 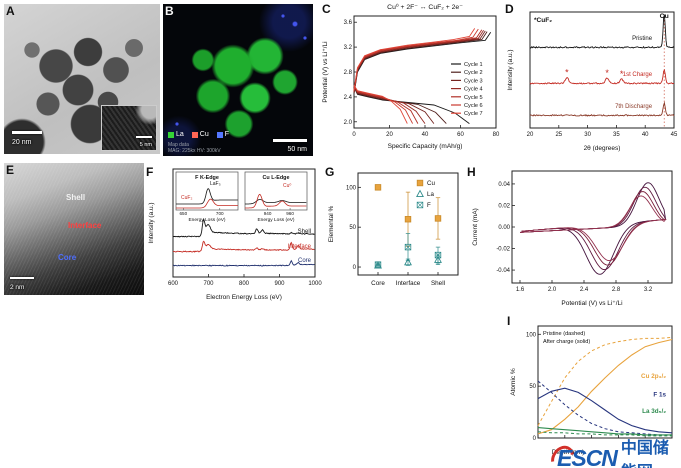 I want to click on series-label: F 1s, so click(x=659, y=395).